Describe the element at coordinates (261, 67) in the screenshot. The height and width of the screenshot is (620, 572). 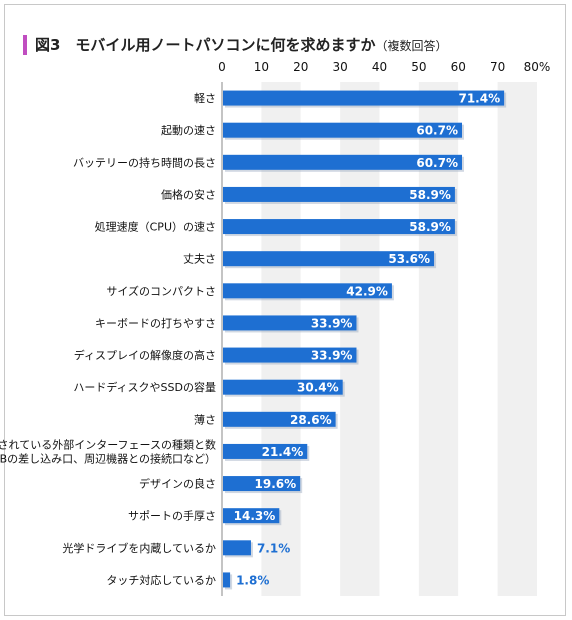
I see `x-tick-label: 10` at that location.